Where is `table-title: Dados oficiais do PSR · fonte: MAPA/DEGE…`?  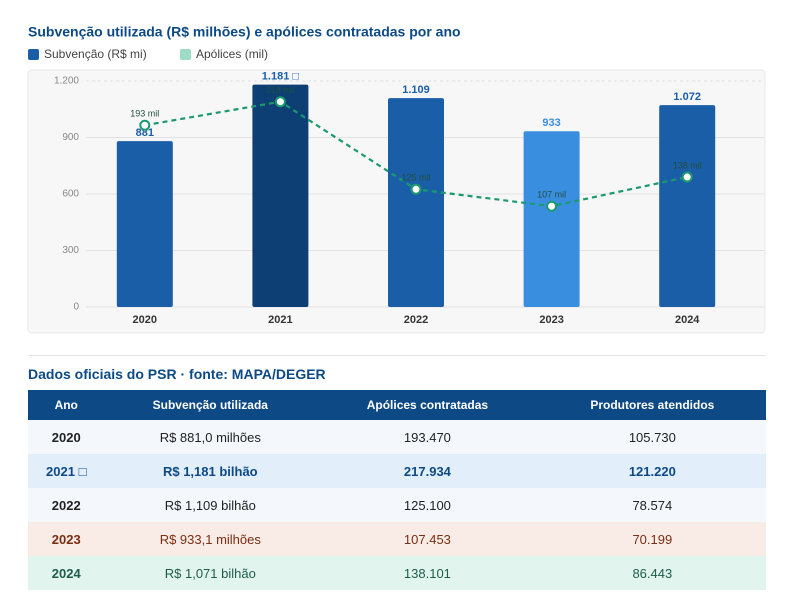 table-title: Dados oficiais do PSR · fonte: MAPA/DEGE… is located at coordinates (177, 374).